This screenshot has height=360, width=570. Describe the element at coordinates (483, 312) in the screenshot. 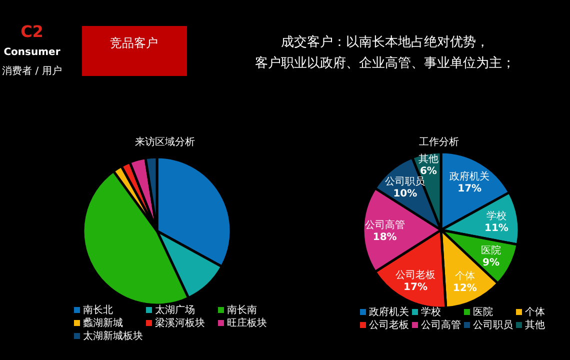

I see `legend-label: 医院` at that location.